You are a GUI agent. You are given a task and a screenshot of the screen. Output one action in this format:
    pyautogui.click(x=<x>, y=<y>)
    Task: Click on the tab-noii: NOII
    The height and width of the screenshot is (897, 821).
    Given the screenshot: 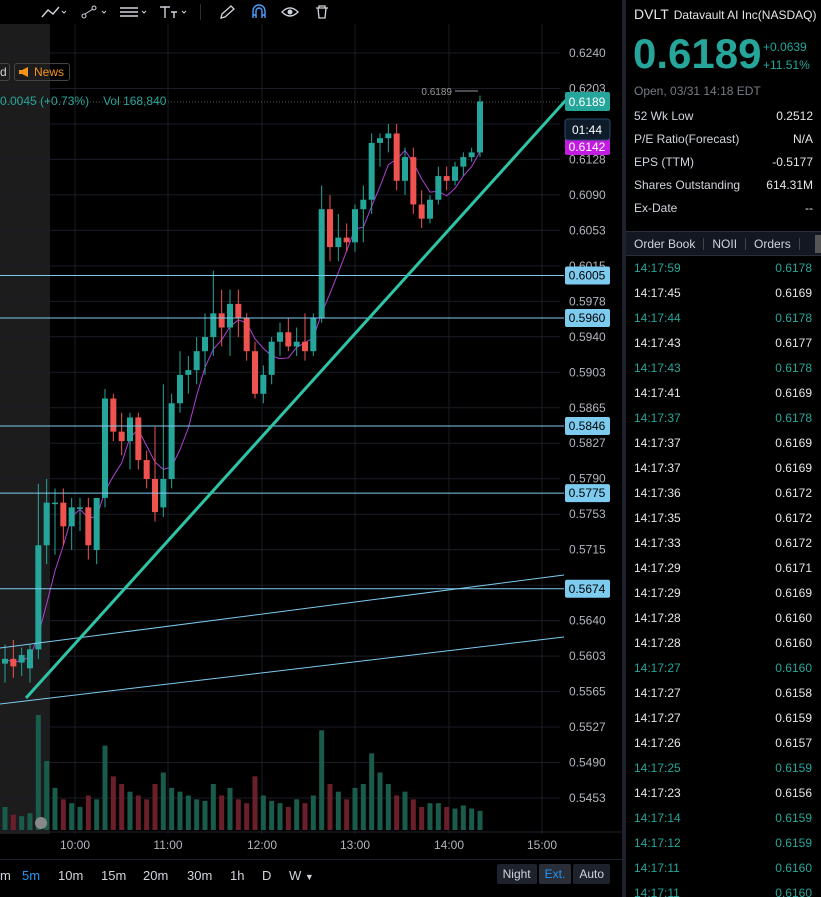 What is the action you would take?
    pyautogui.click(x=725, y=243)
    